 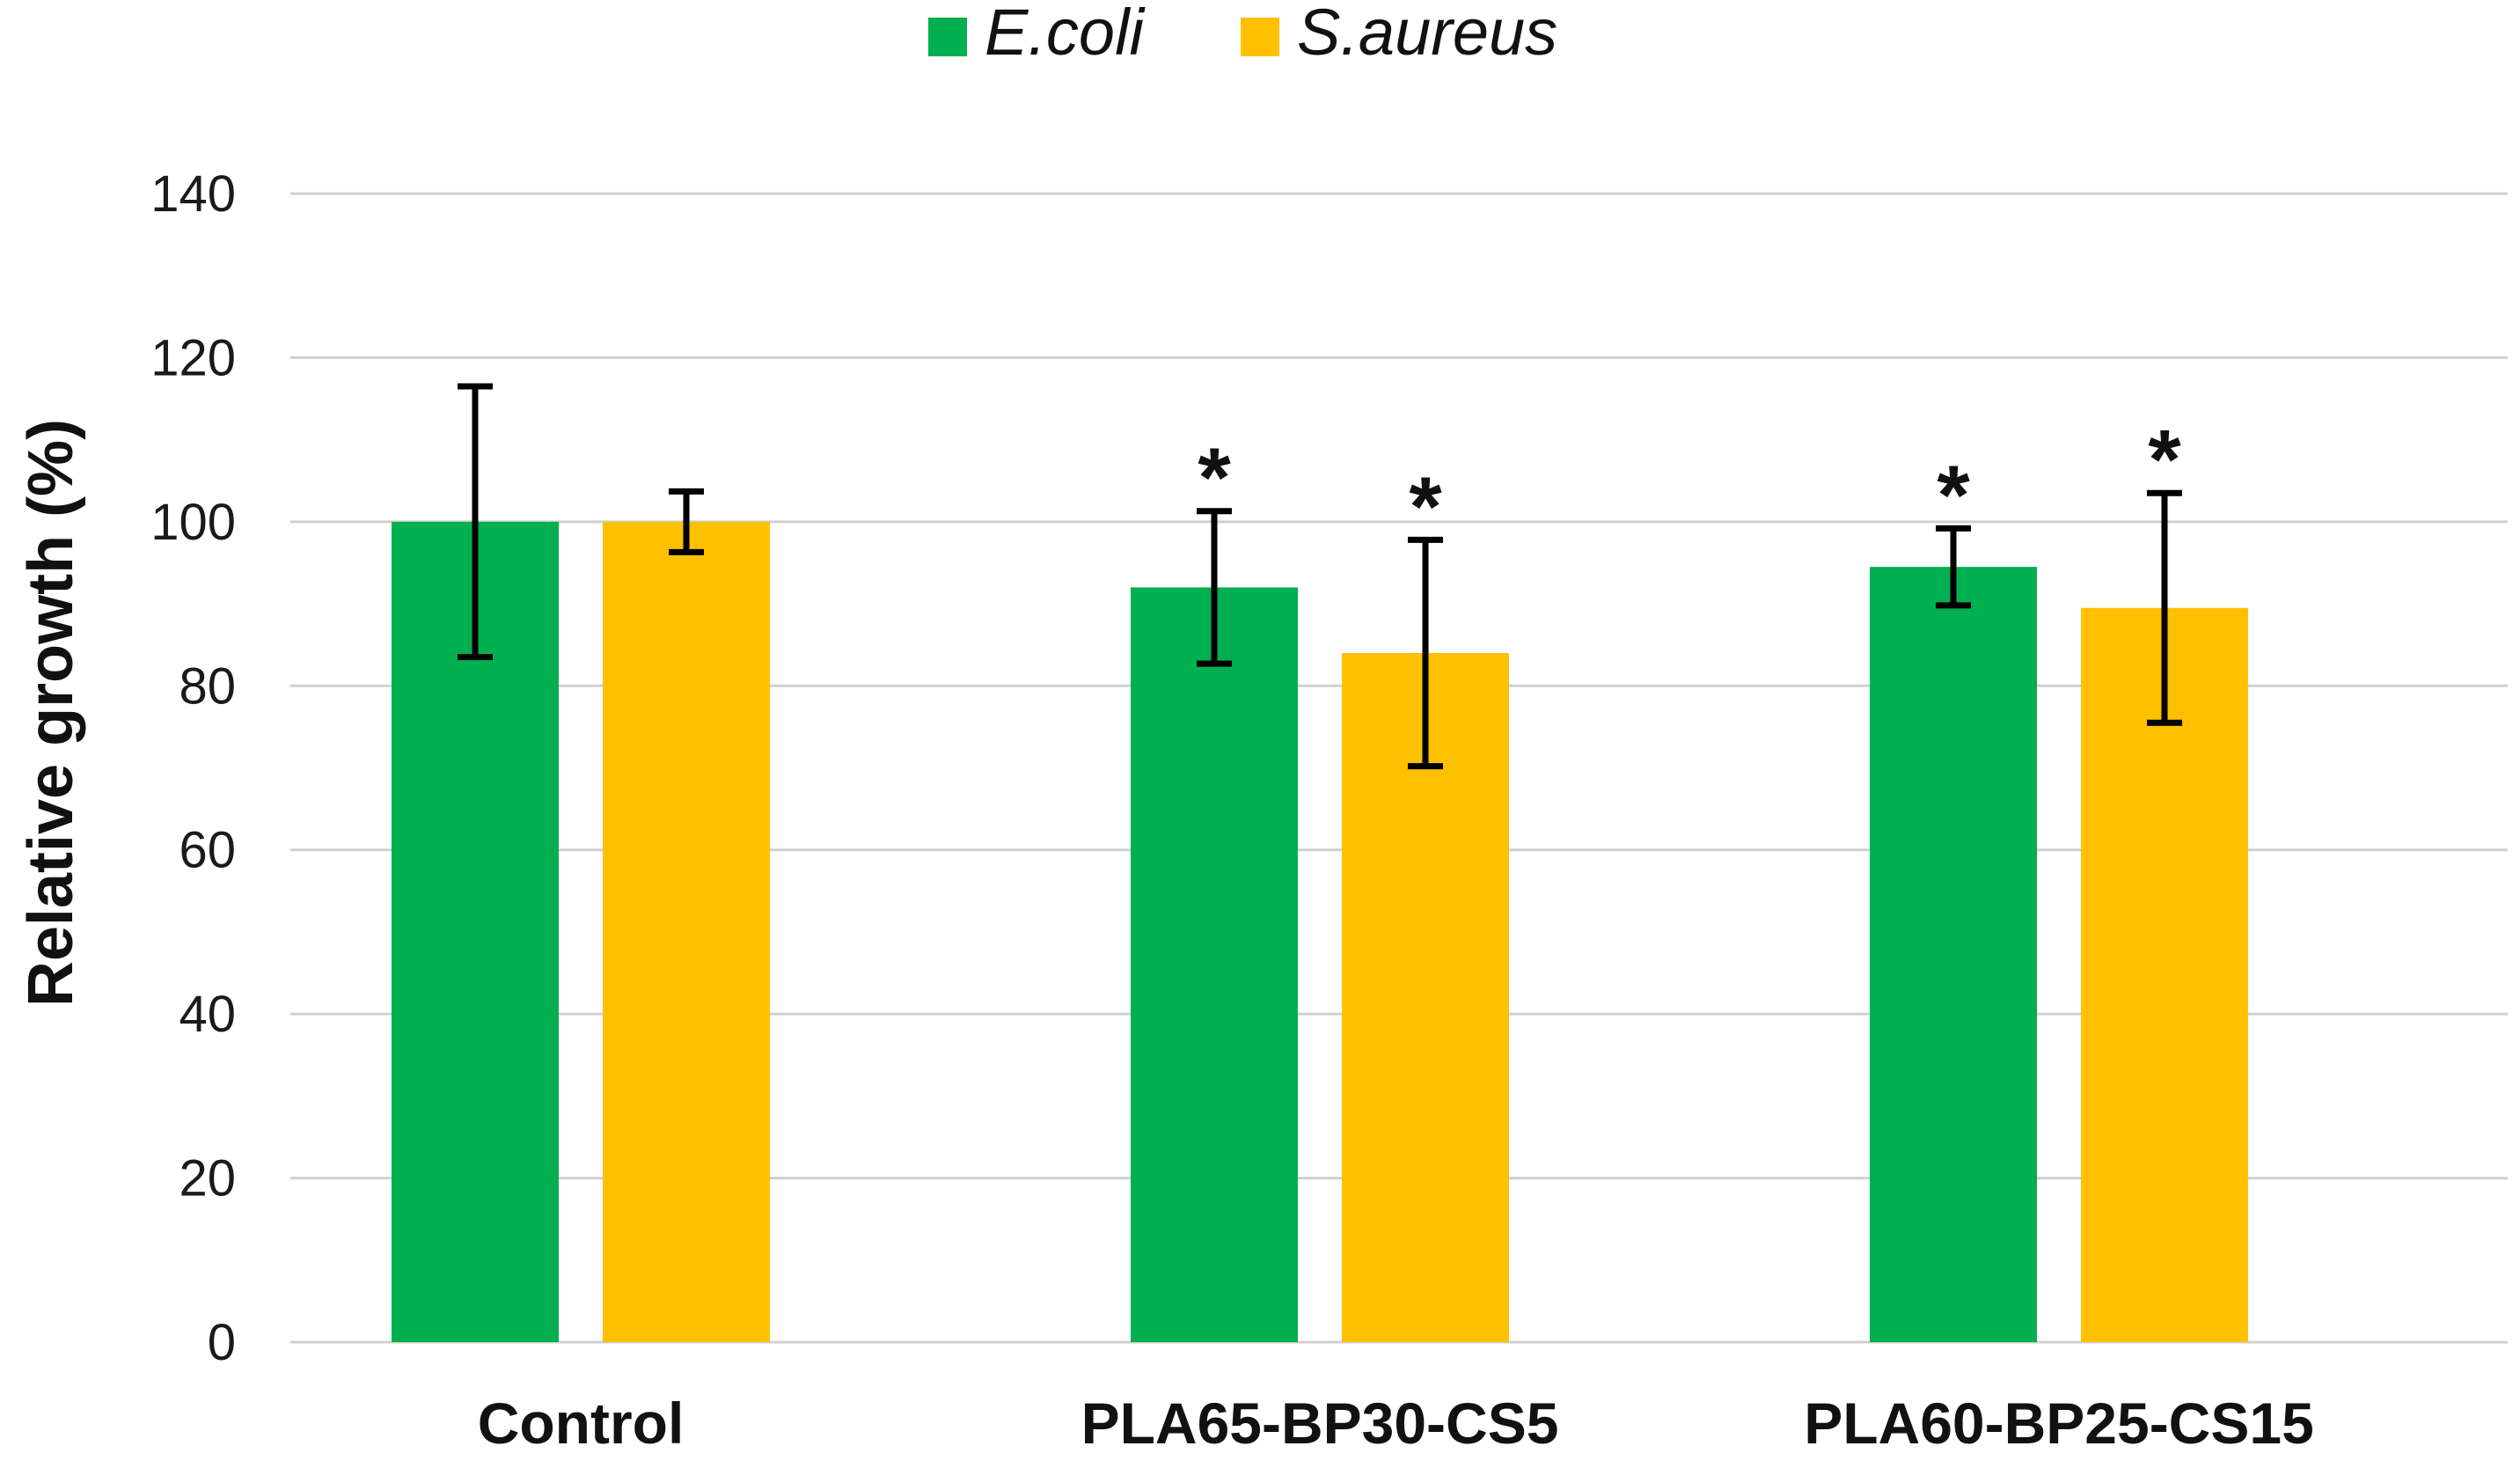 What do you see at coordinates (193, 357) in the screenshot?
I see `y-tick-label: 120` at bounding box center [193, 357].